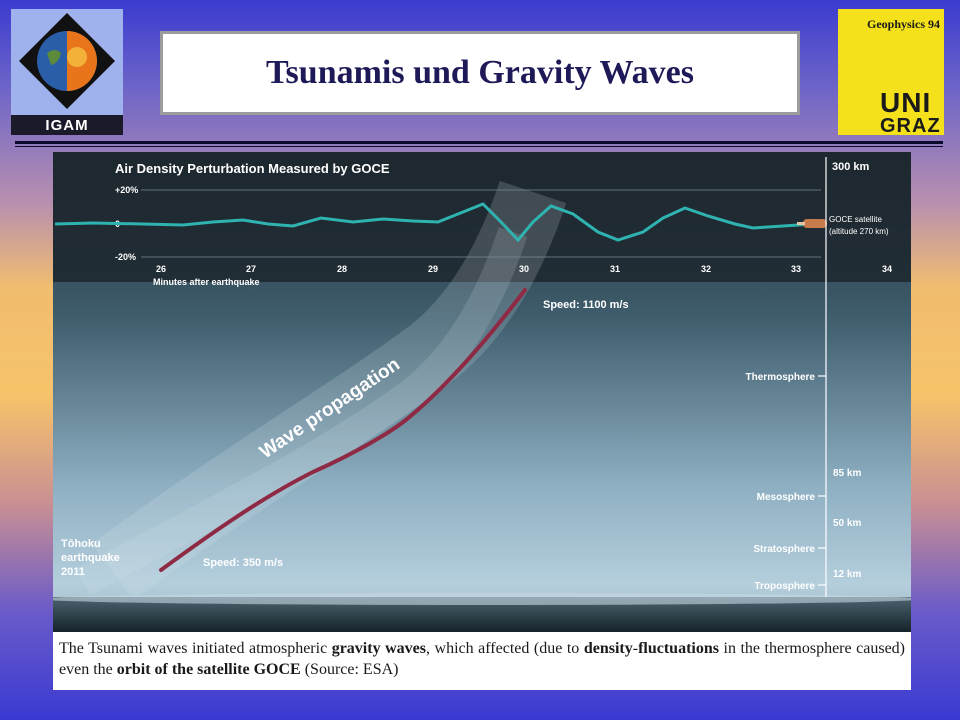 This screenshot has width=960, height=720. What do you see at coordinates (903, 24) in the screenshot?
I see `course-label: Geophysics 94` at bounding box center [903, 24].